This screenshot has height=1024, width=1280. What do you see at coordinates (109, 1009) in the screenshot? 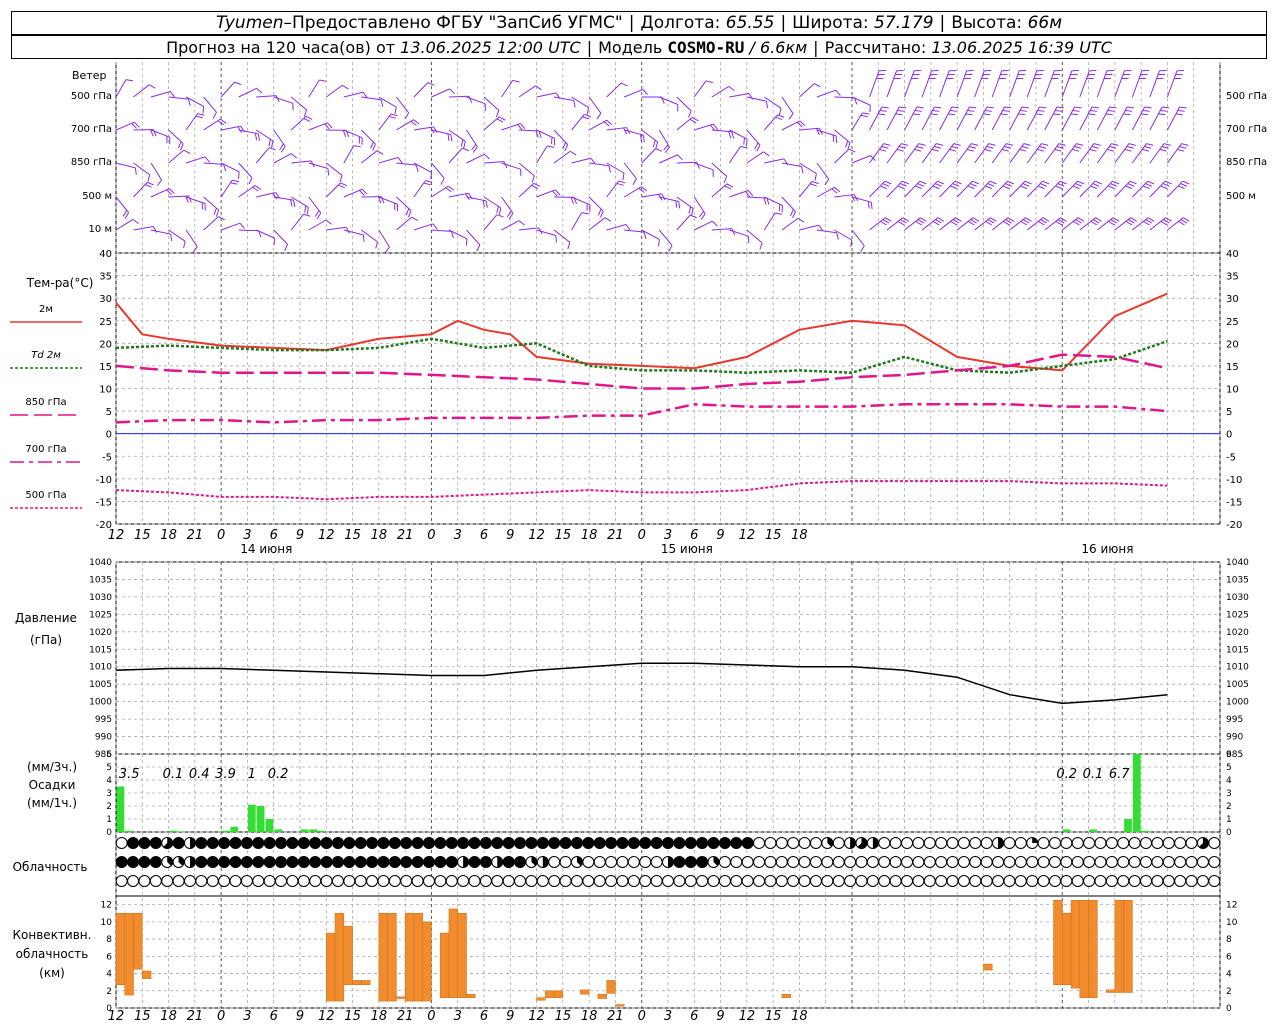
I see `conv-ytick-left: 0` at bounding box center [109, 1009].